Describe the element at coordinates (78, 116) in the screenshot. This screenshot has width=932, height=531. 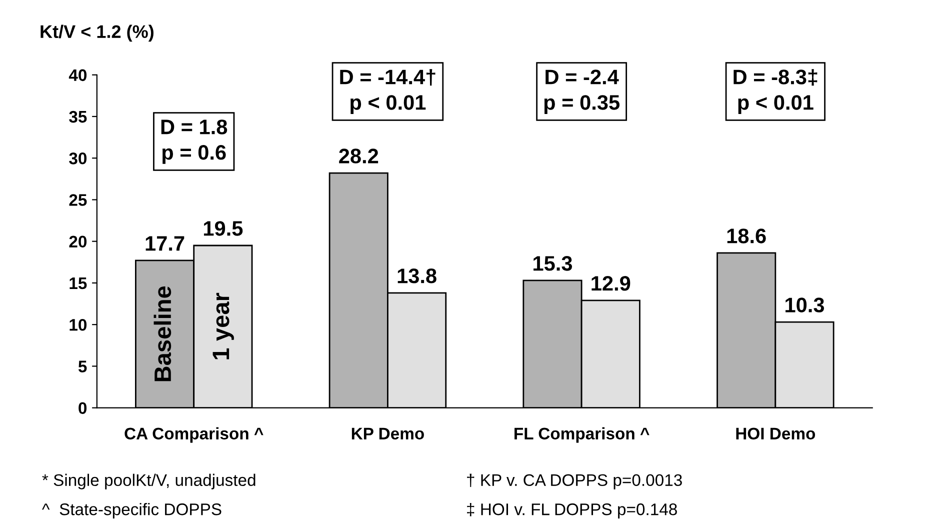
I see `y-tick-label: 35` at that location.